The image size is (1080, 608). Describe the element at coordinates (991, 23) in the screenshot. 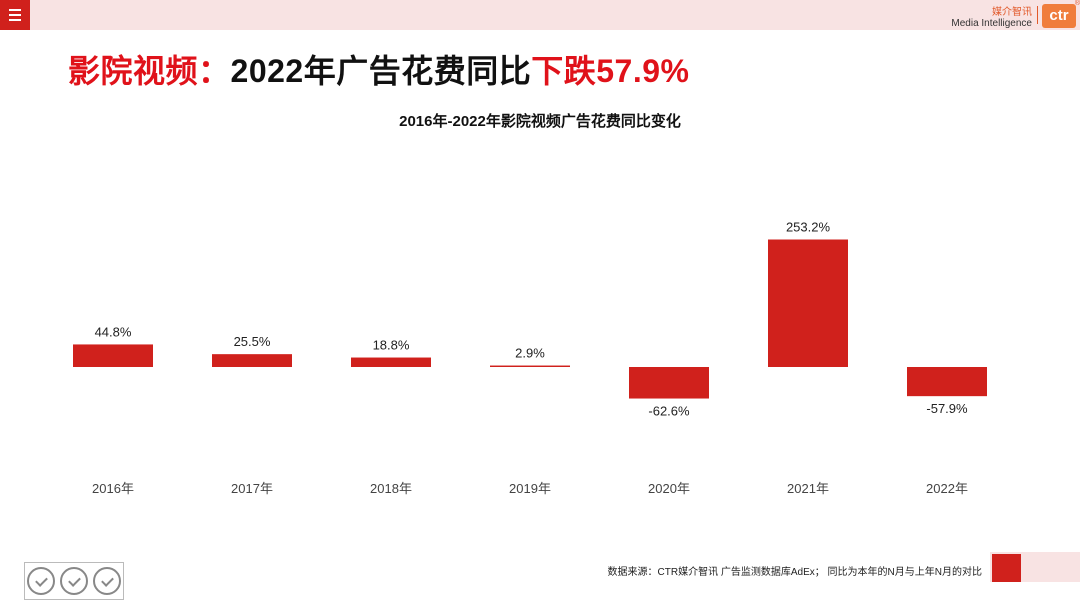

I see `brand-name-en: Media Intelligence` at that location.